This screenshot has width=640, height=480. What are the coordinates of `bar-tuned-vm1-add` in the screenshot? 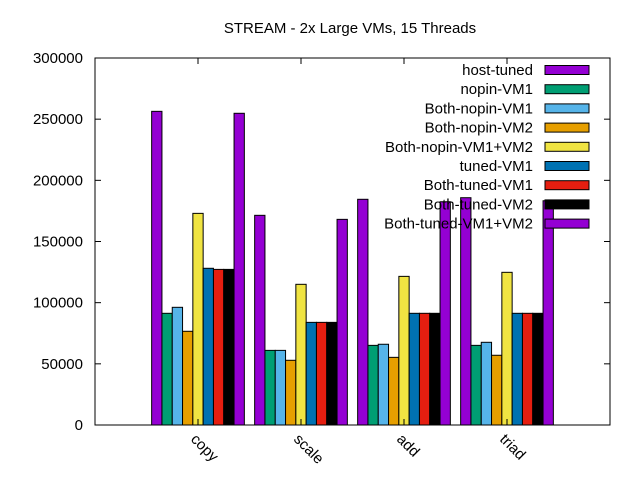 It's located at (414, 369).